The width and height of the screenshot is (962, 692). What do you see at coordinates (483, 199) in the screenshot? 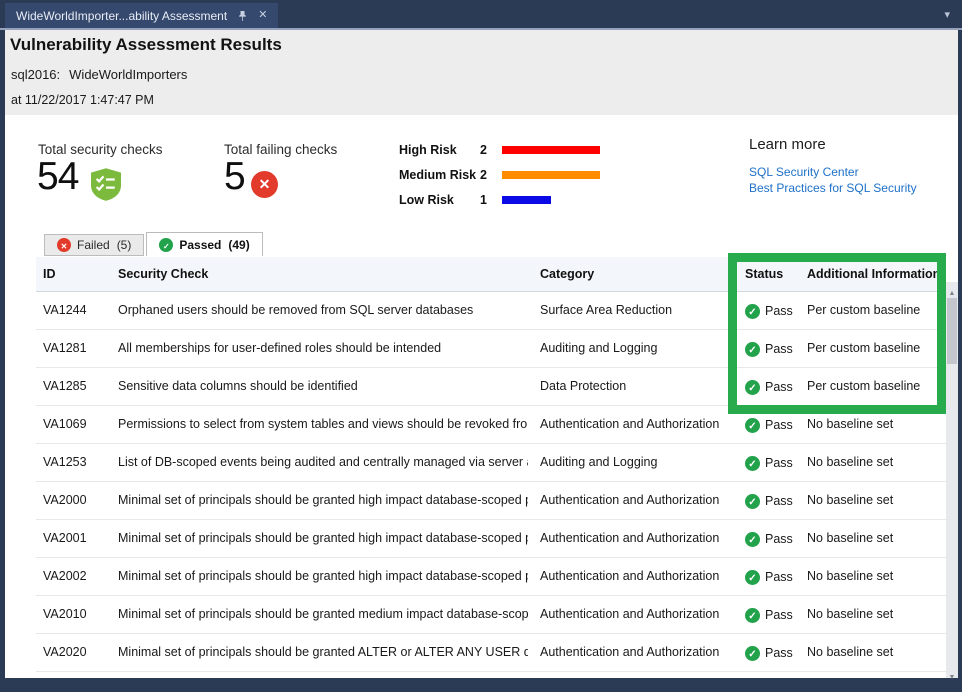
I see `risk-count: 1` at bounding box center [483, 199].